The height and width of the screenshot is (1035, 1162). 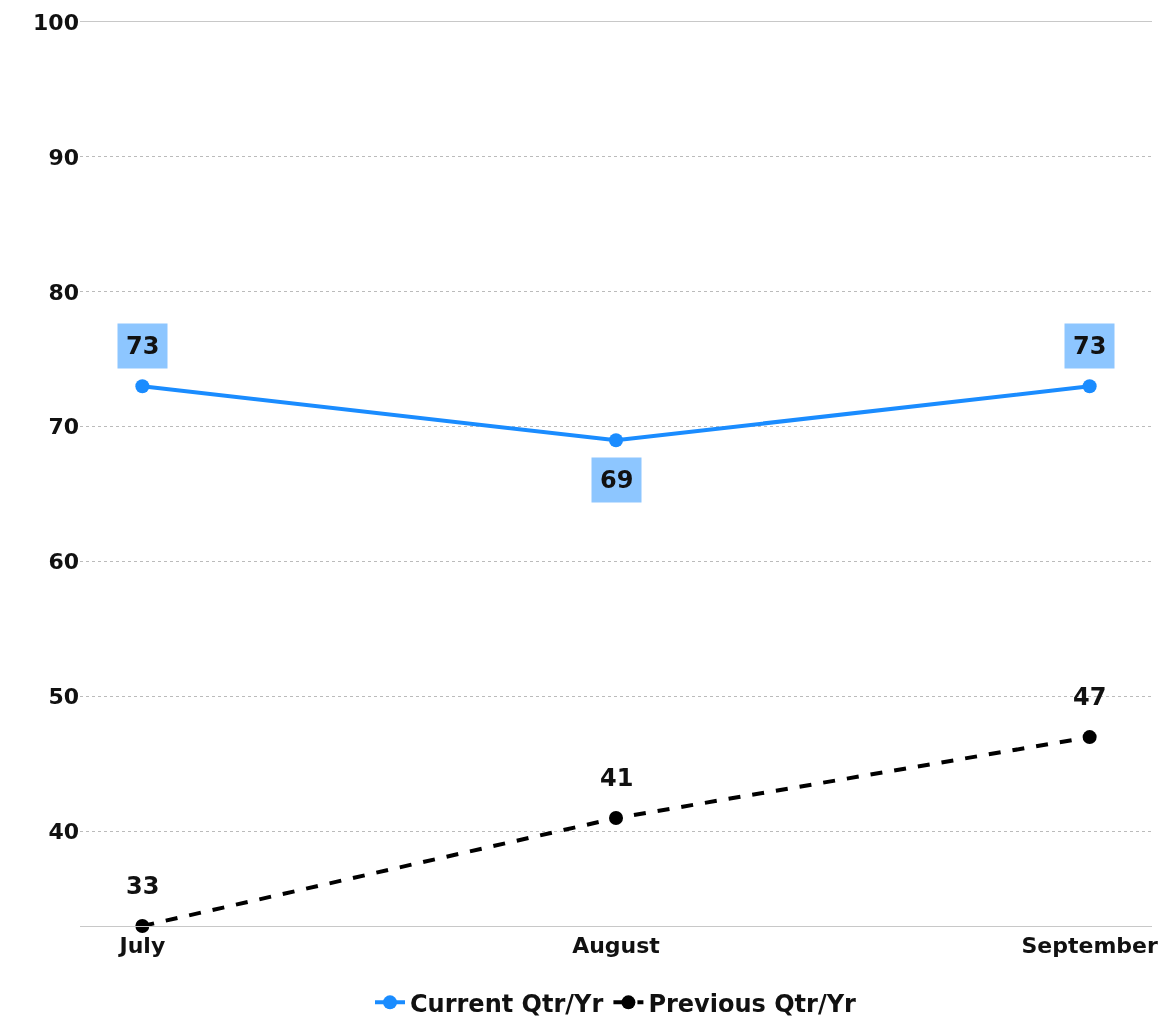 What do you see at coordinates (616, 946) in the screenshot?
I see `x-tick-label: August` at bounding box center [616, 946].